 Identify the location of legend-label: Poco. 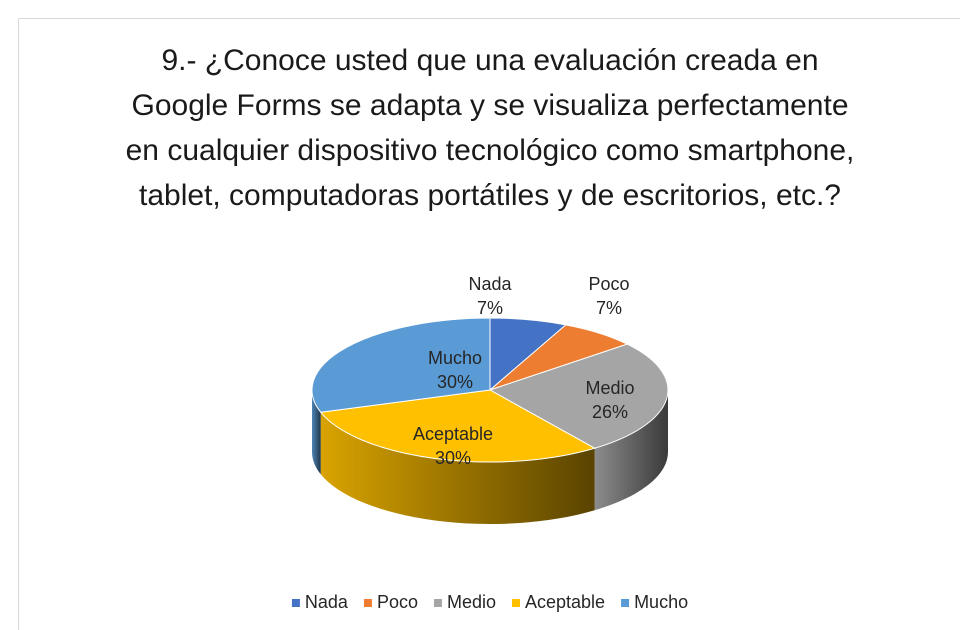
(397, 602).